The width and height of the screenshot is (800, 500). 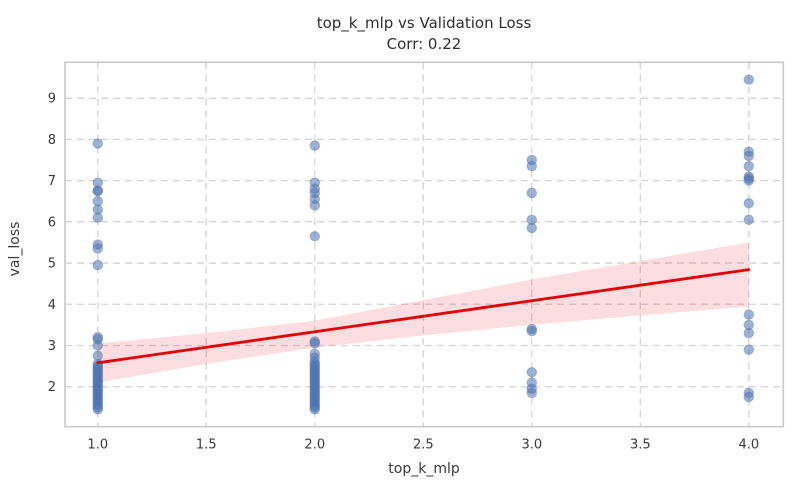 I want to click on x-tick-label: 2.5, so click(x=423, y=445).